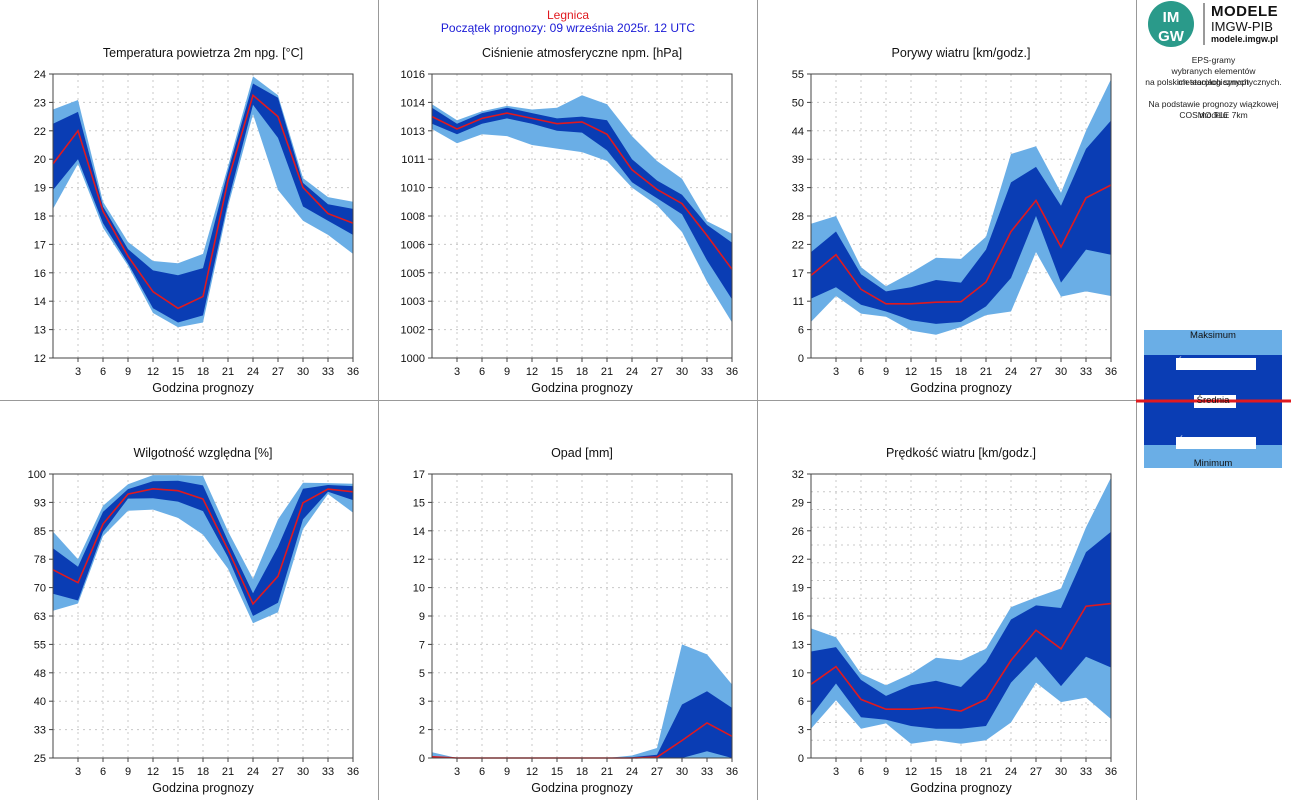 Image resolution: width=1291 pixels, height=800 pixels. Describe the element at coordinates (1213, 82) in the screenshot. I see `description-line: na polskich stacjach synoptycznych.` at that location.